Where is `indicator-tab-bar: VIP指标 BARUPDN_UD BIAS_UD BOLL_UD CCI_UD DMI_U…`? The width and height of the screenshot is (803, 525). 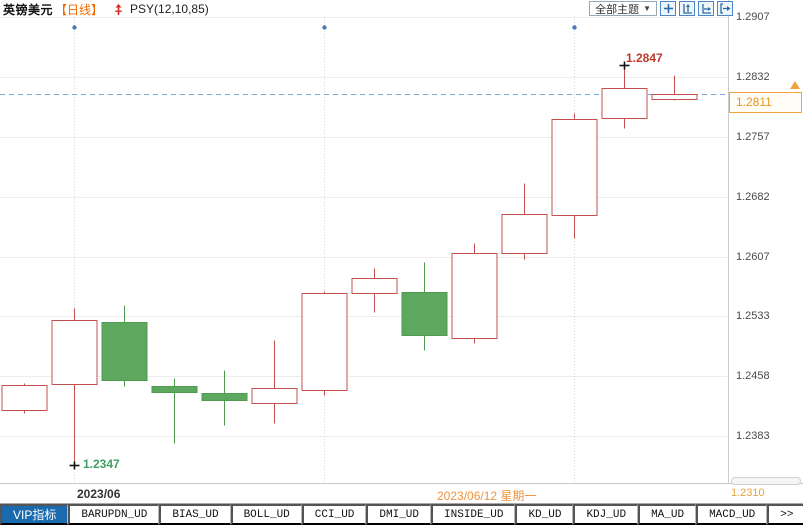 indicator-tab-bar: VIP指标 BARUPDN_UD BIAS_UD BOLL_UD CCI_UD DMI_U… is located at coordinates (401, 514).